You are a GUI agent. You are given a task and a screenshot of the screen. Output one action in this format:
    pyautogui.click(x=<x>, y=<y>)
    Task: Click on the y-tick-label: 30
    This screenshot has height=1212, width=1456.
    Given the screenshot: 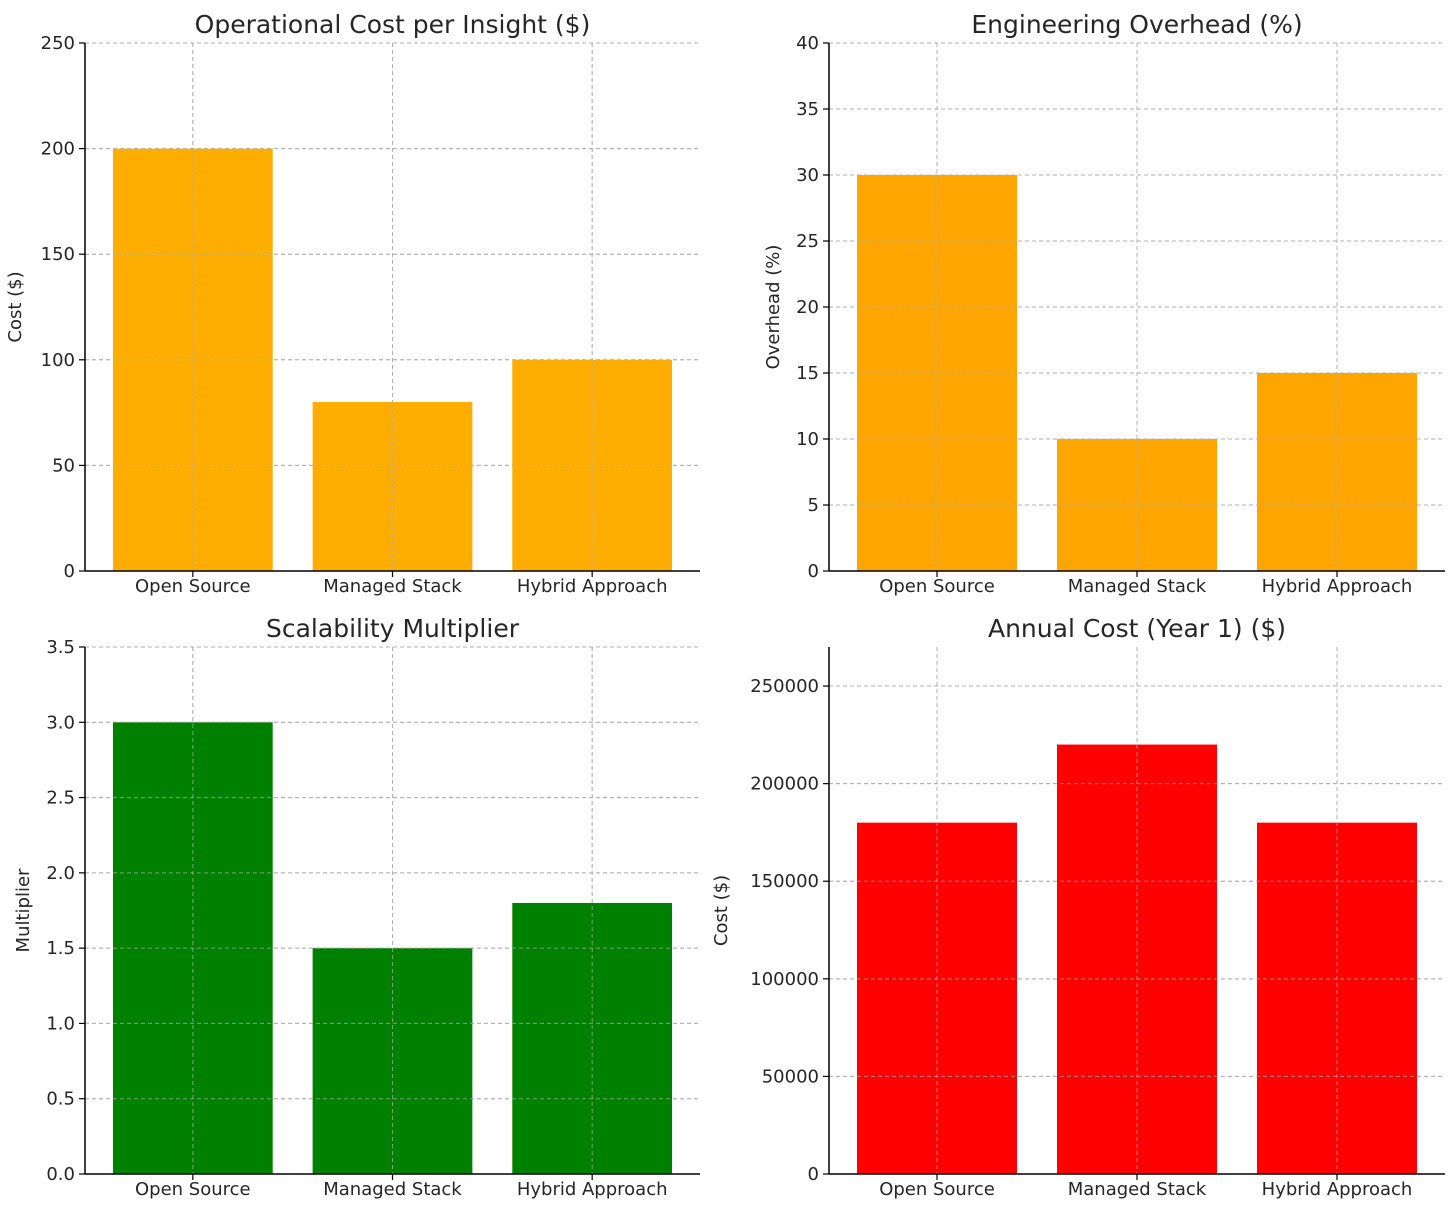 What is the action you would take?
    pyautogui.click(x=807, y=175)
    